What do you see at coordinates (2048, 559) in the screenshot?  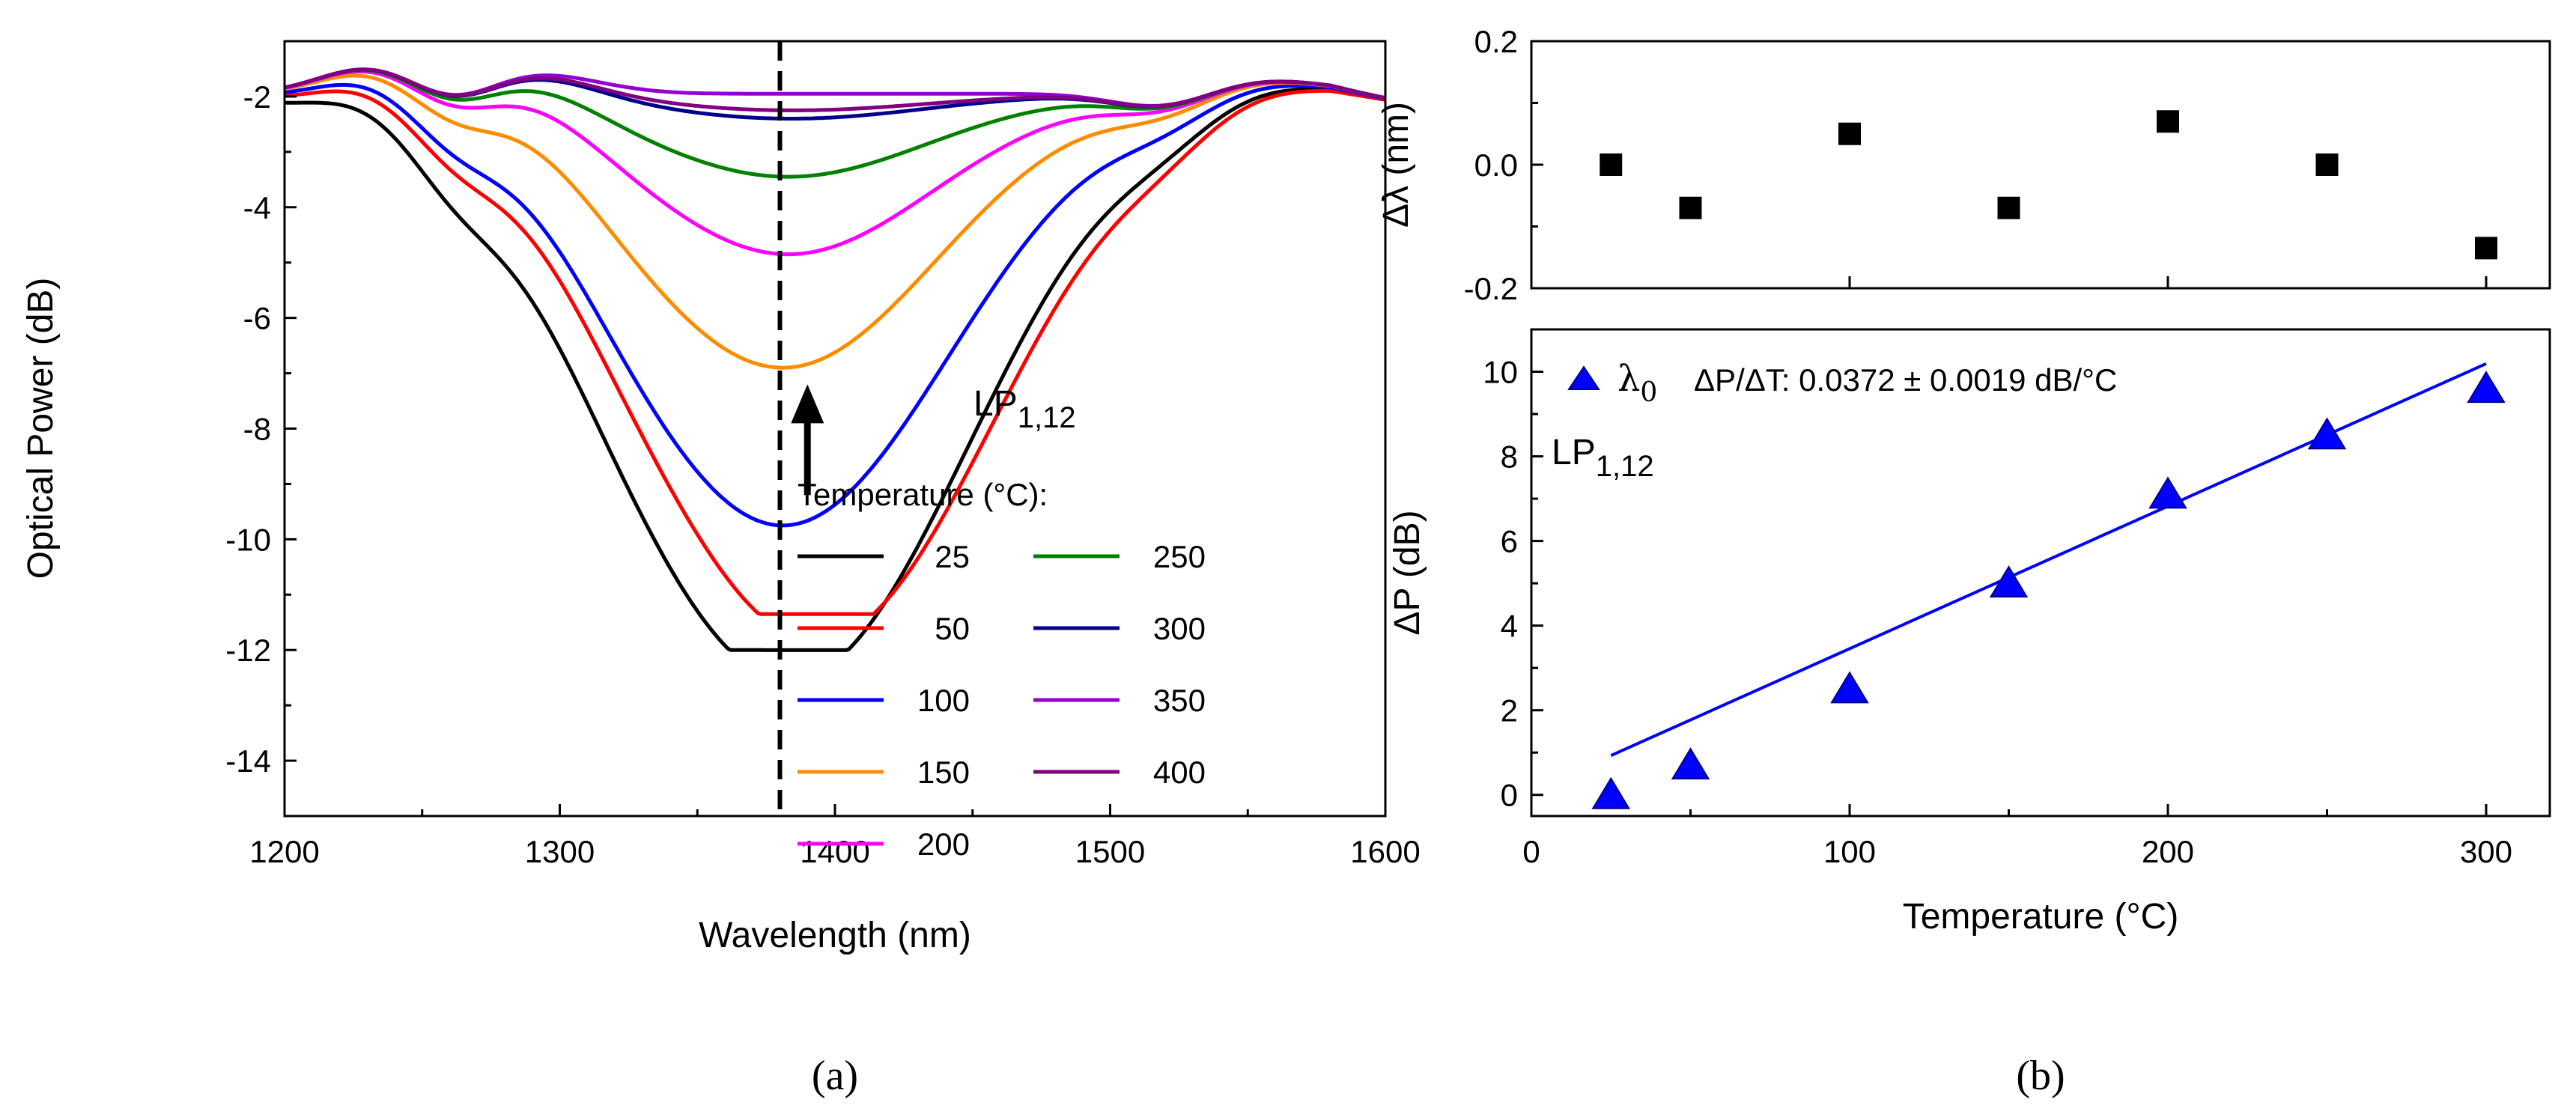 I see `linear-fit-line` at bounding box center [2048, 559].